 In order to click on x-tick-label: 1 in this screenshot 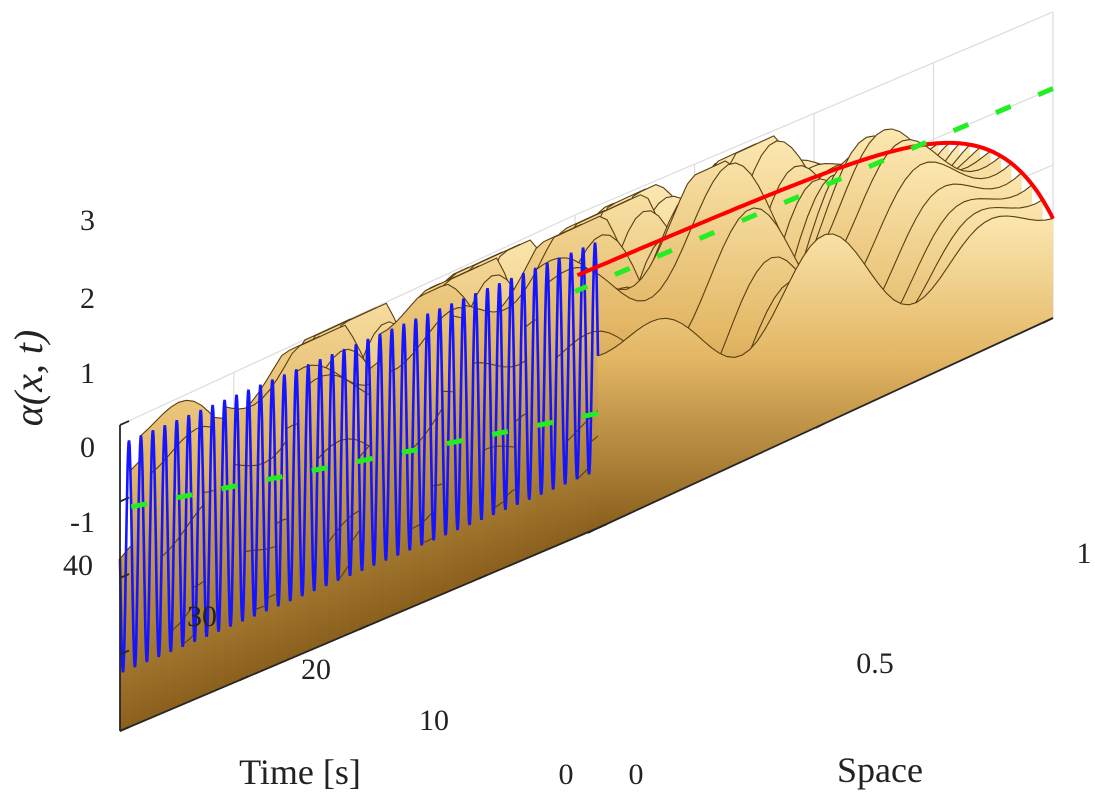, I will do `click(1084, 553)`.